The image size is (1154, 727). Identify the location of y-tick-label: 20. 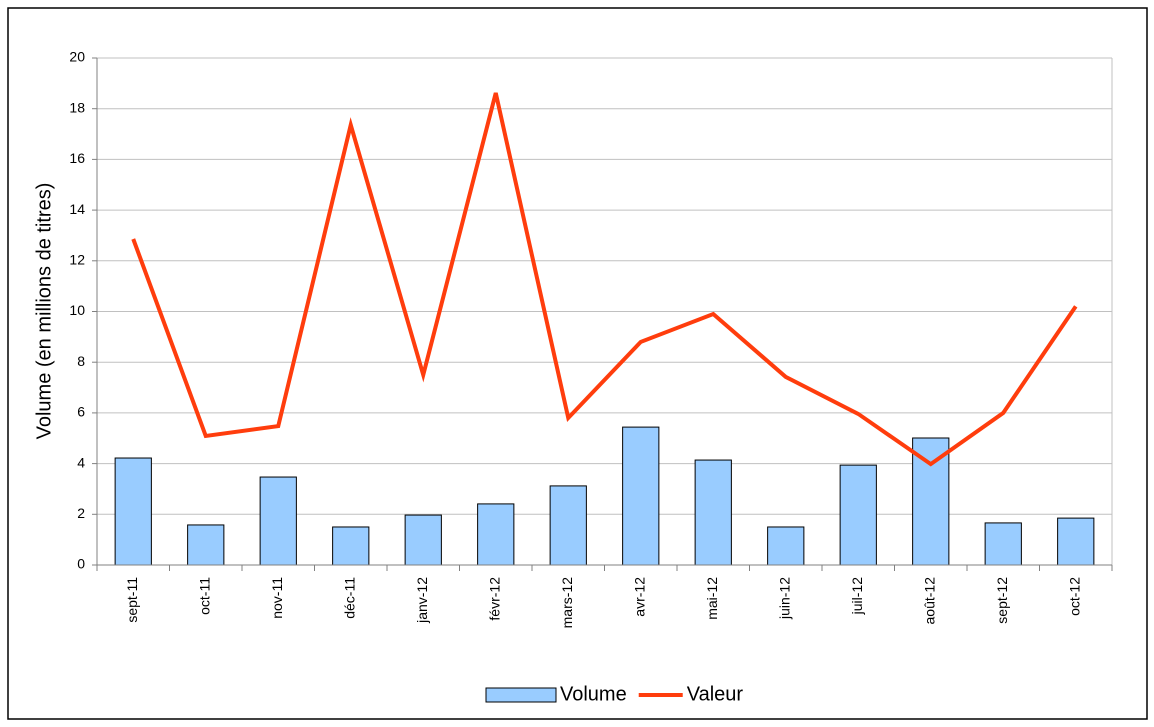
(77, 57).